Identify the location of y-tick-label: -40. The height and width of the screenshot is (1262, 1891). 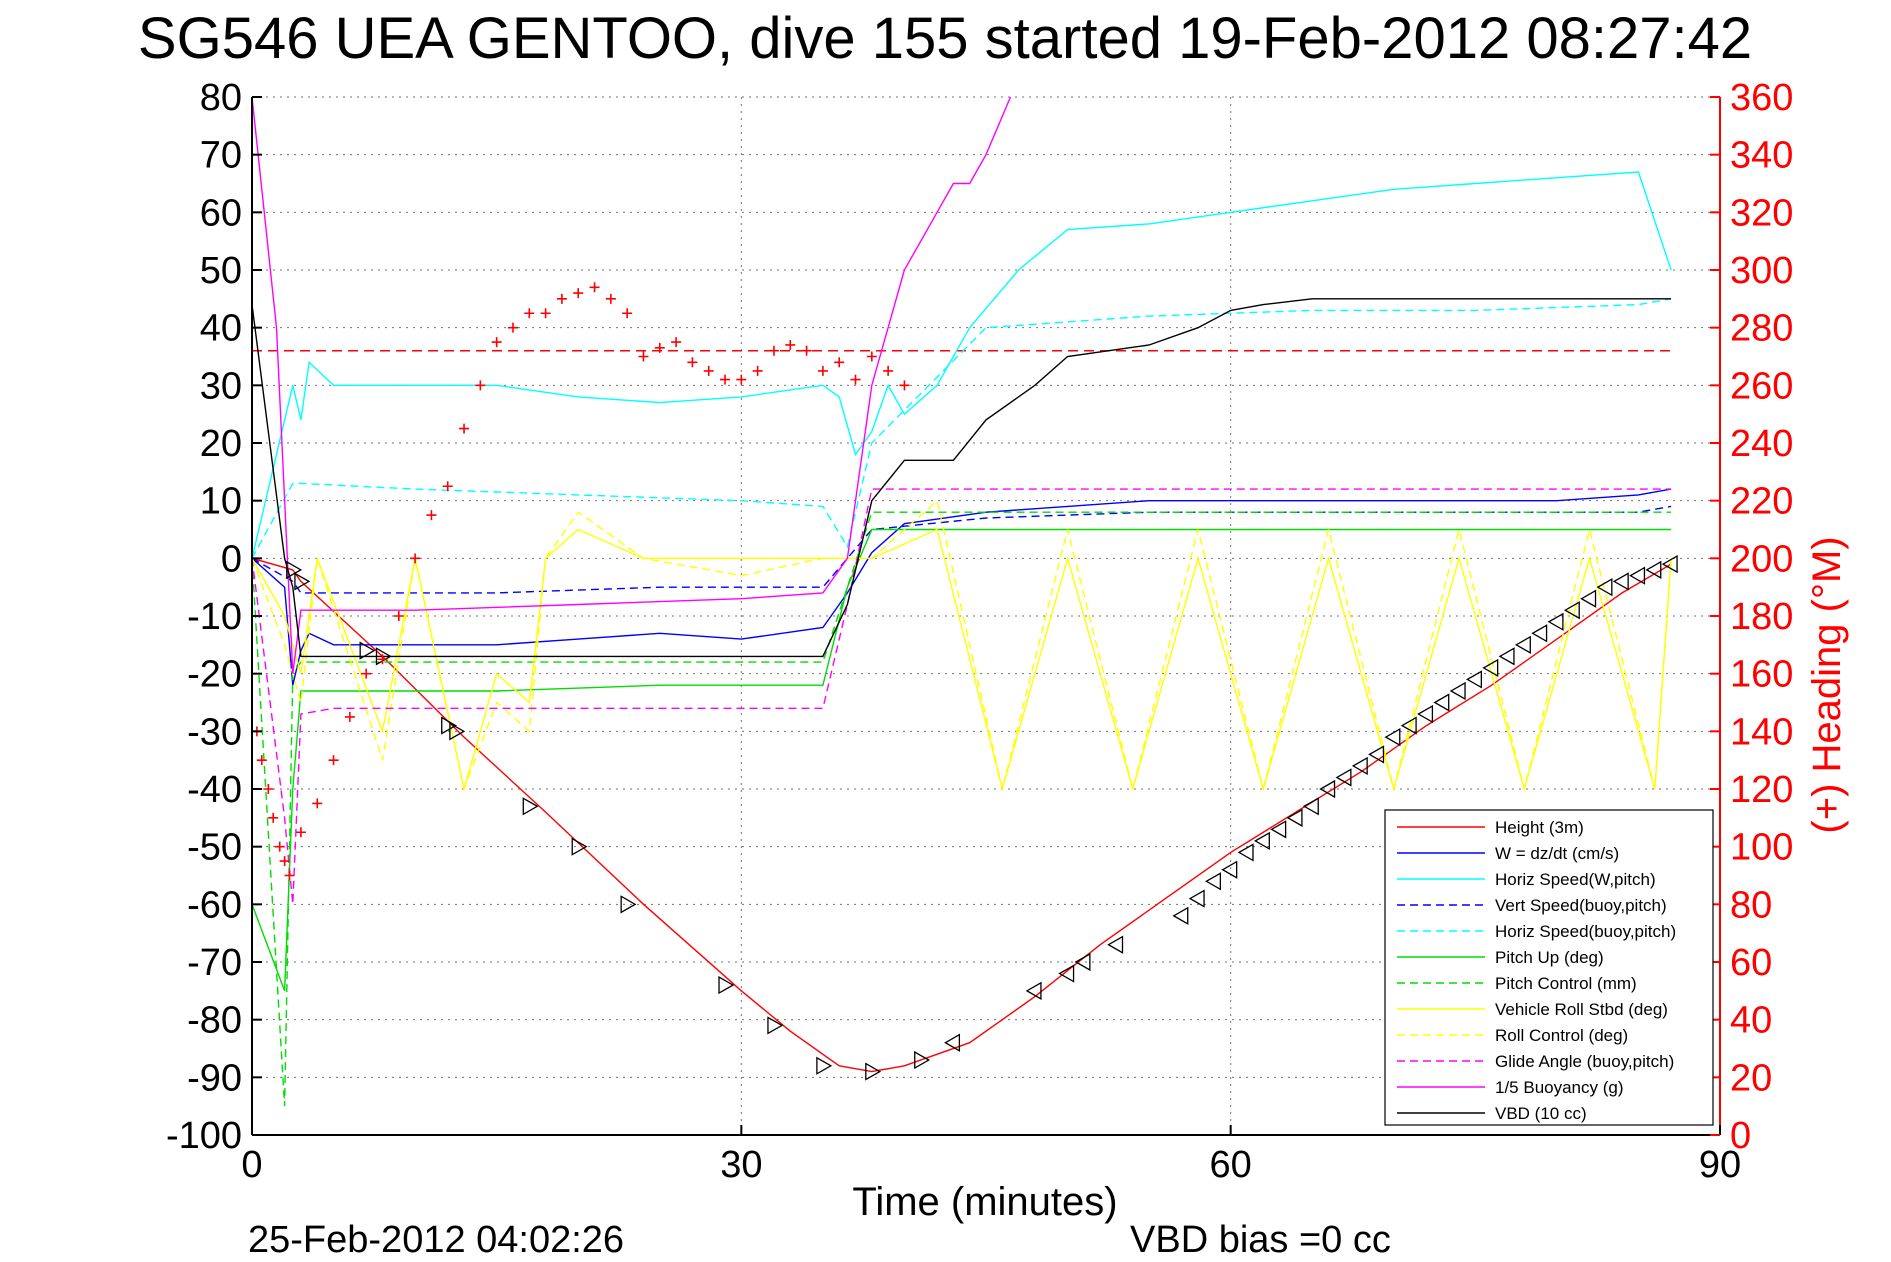
(214, 790).